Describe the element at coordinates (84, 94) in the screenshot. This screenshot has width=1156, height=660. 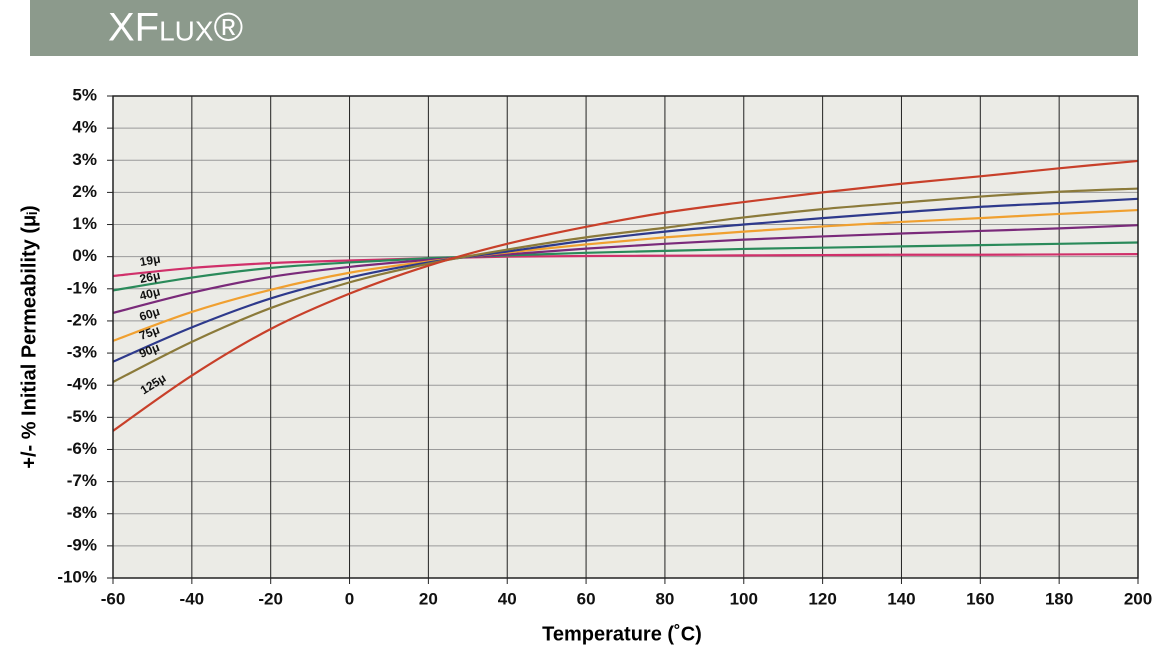
I see `y-tick-label: 5%` at that location.